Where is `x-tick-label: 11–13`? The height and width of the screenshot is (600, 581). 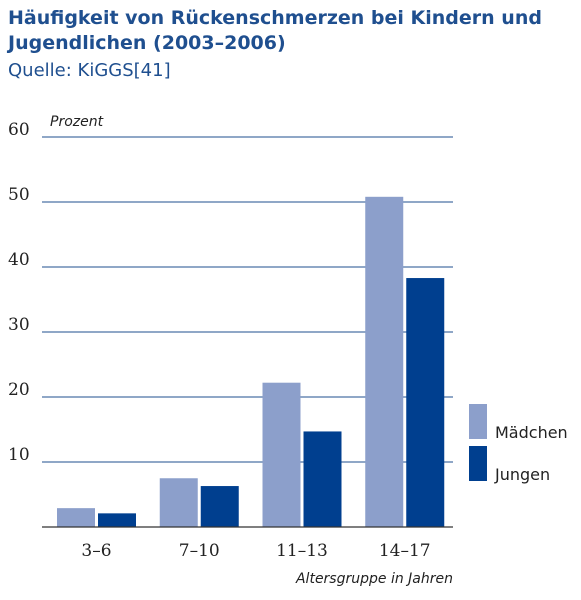
x-tick-label: 11–13 is located at coordinates (302, 551).